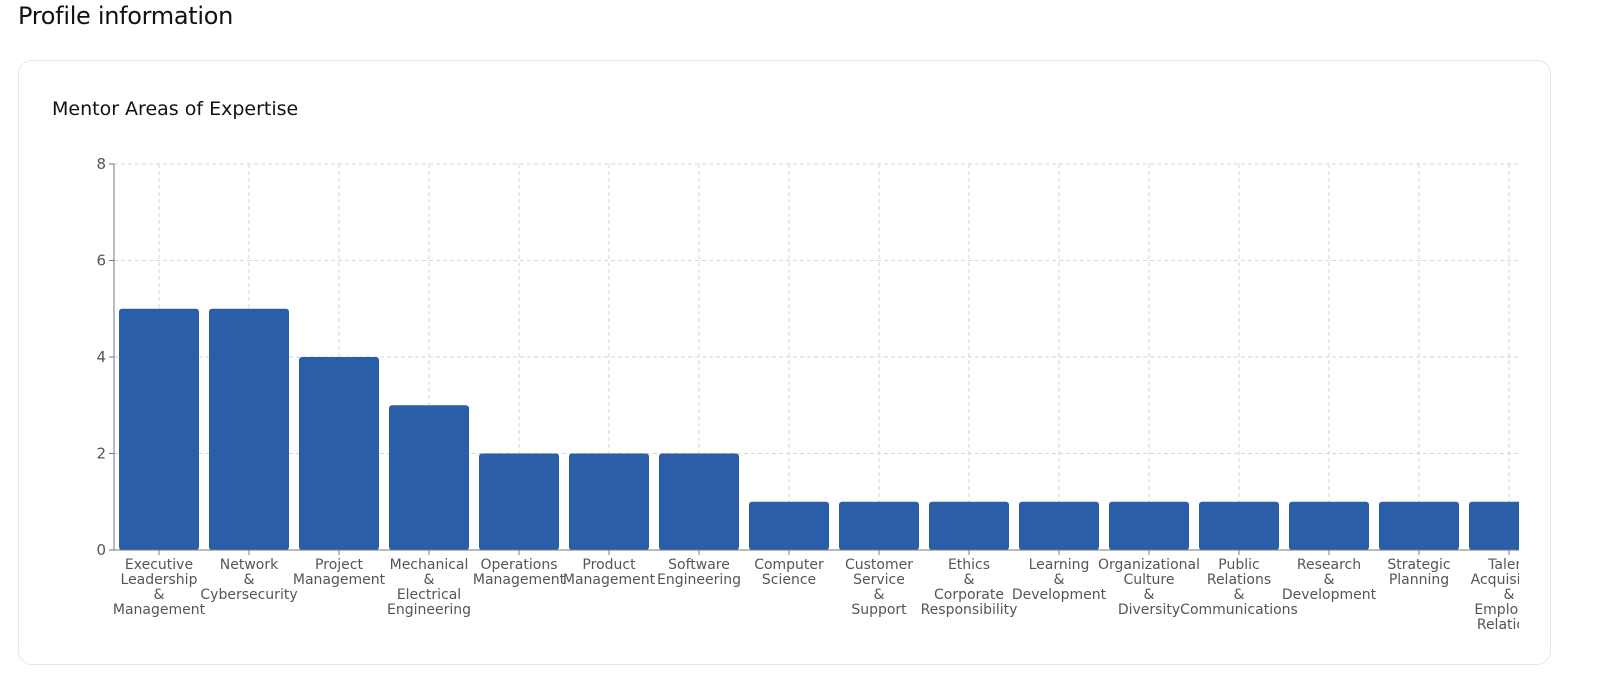  I want to click on x-tick-label: Talent Acquisition & Employee Relations, so click(1509, 595).